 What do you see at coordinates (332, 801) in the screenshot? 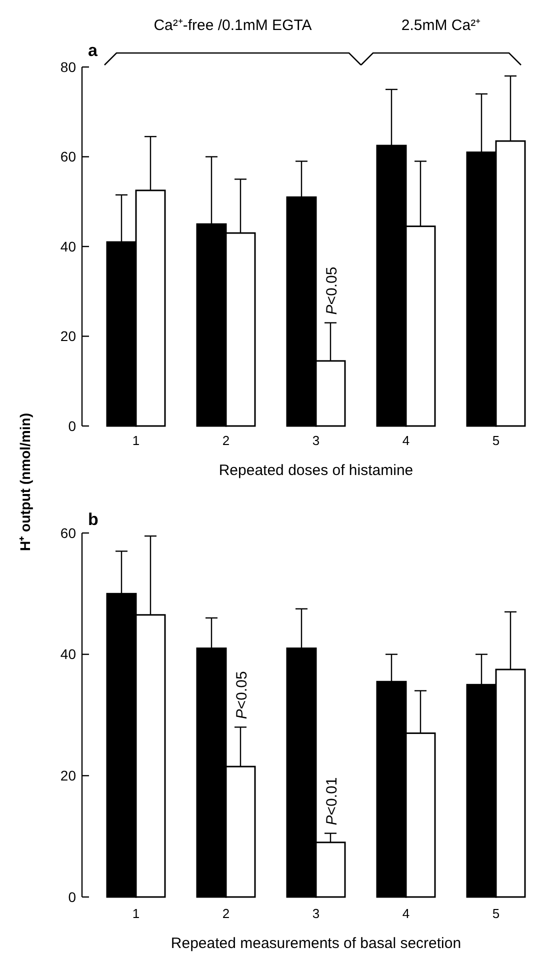
I see `annotation: P<0.01` at bounding box center [332, 801].